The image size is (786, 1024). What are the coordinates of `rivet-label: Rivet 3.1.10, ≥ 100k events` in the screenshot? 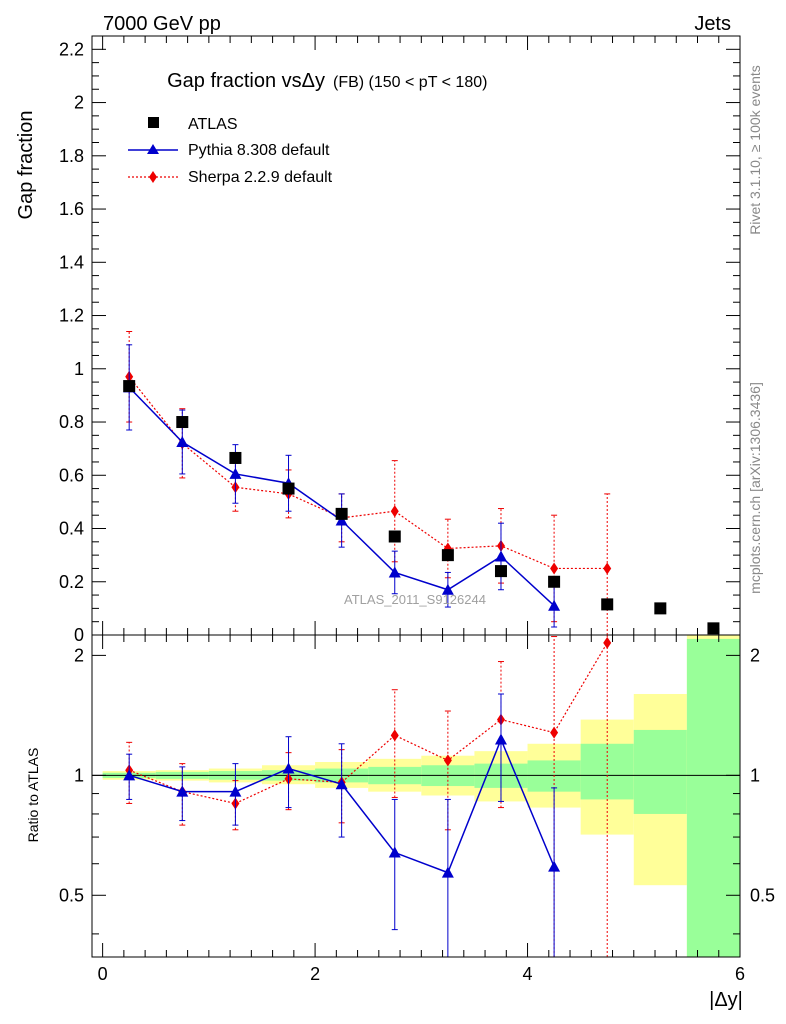 It's located at (755, 150).